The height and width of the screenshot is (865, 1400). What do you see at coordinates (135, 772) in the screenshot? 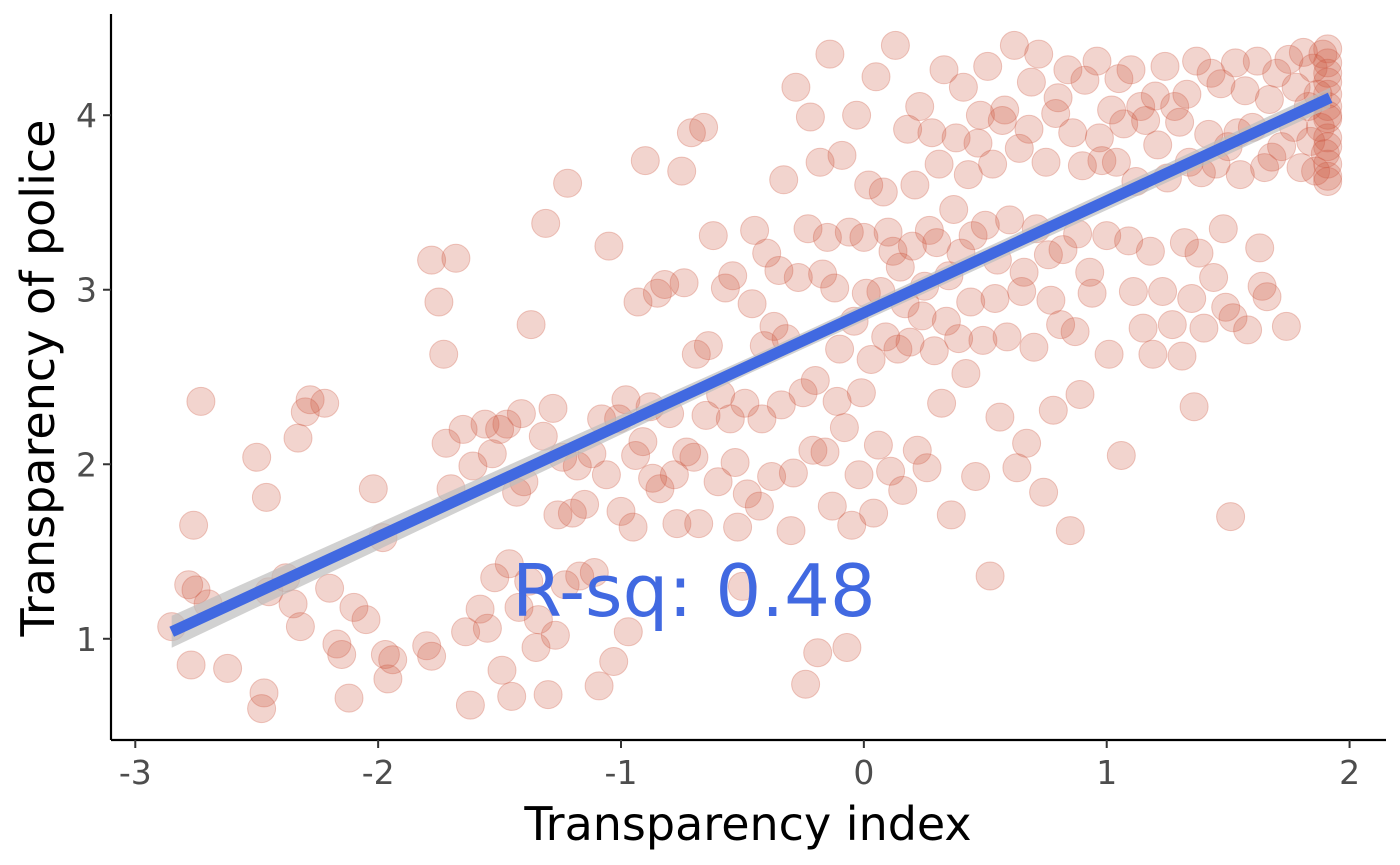
I see `x-tick-label: -3` at bounding box center [135, 772].